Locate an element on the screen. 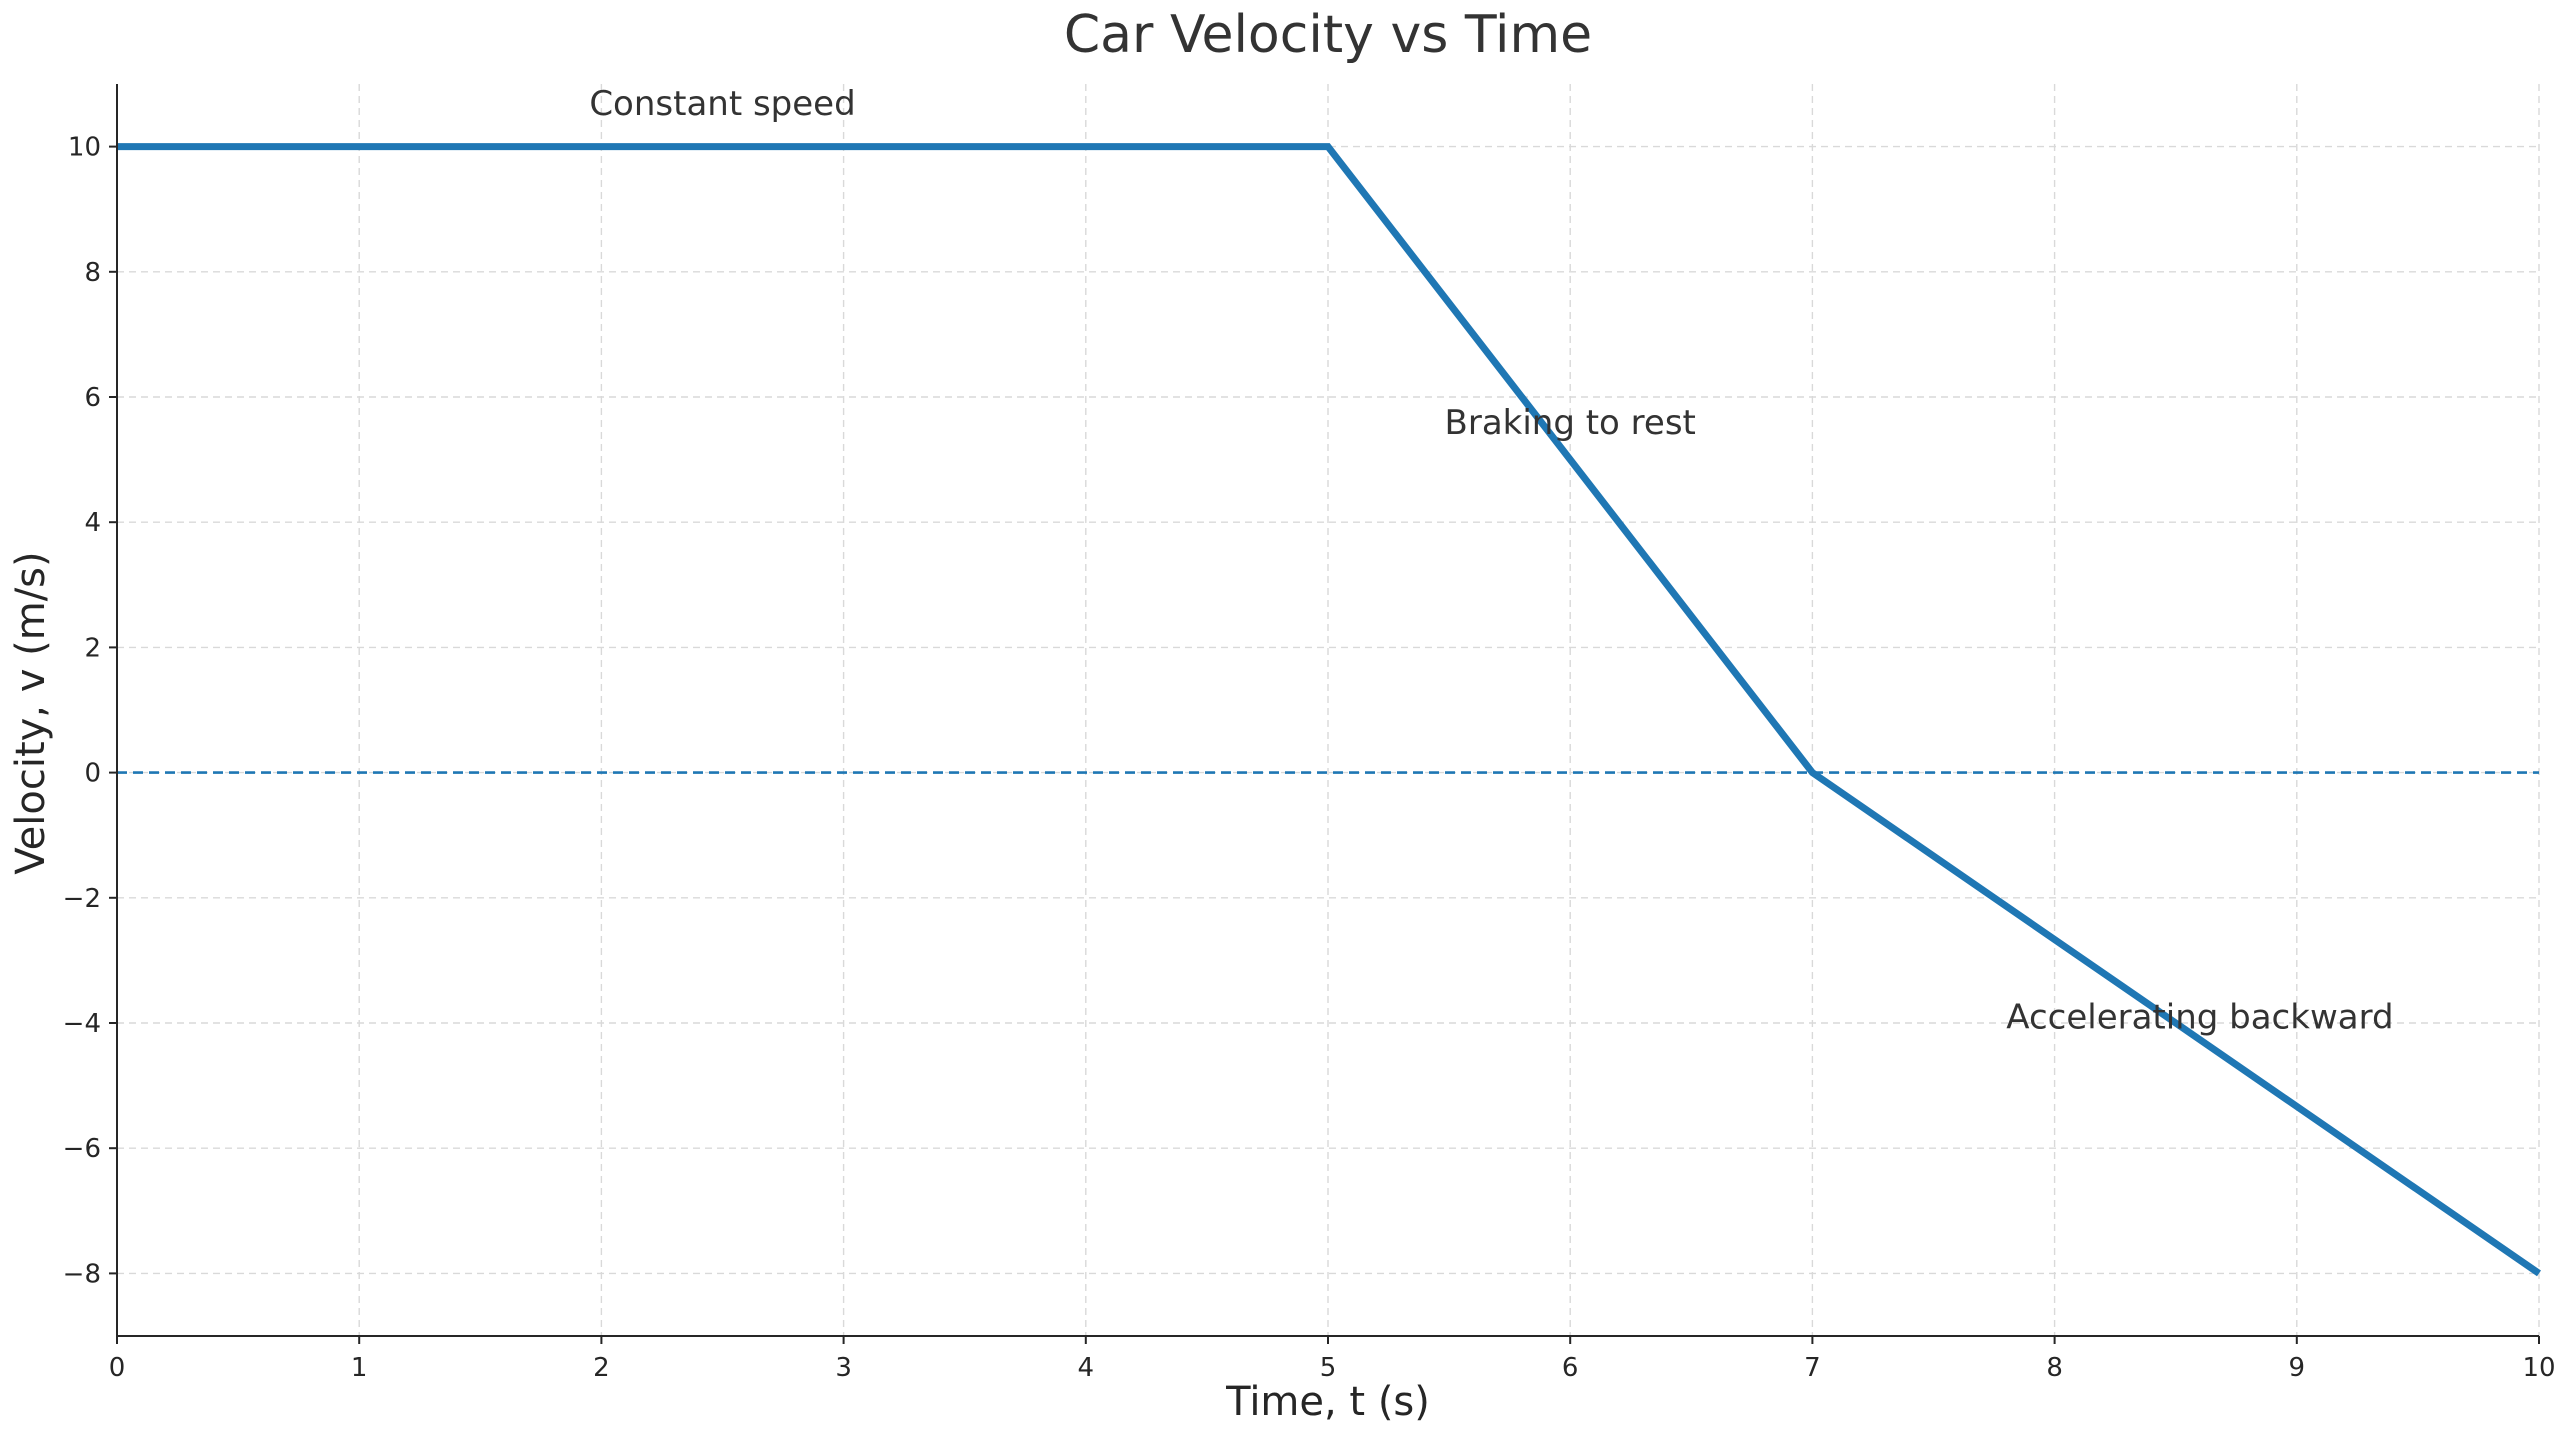 This screenshot has width=2560, height=1438. x-tick-label: 0 is located at coordinates (117, 1368).